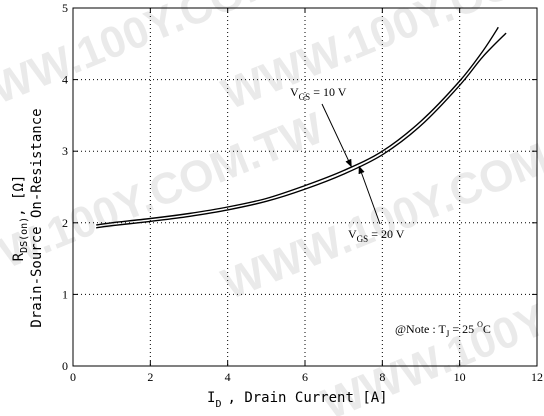 The image size is (544, 416). What do you see at coordinates (65, 8) in the screenshot?
I see `y-tick-label: 5` at bounding box center [65, 8].